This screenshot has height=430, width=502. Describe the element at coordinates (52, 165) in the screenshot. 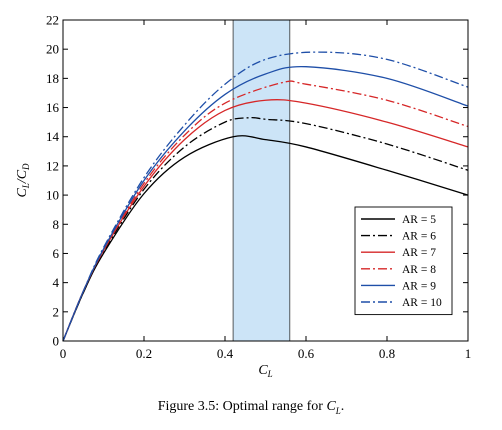

I see `y-tick-label: 12` at that location.